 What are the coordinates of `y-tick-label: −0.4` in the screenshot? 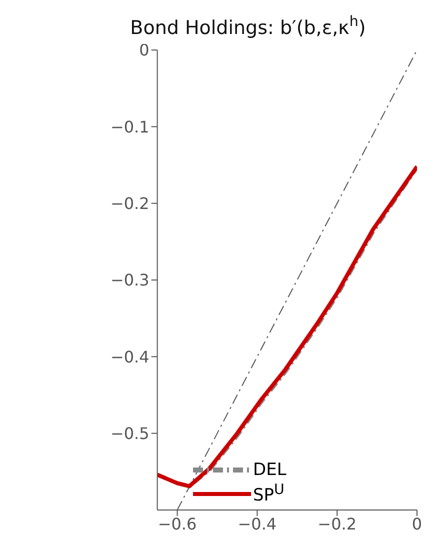 It's located at (130, 356).